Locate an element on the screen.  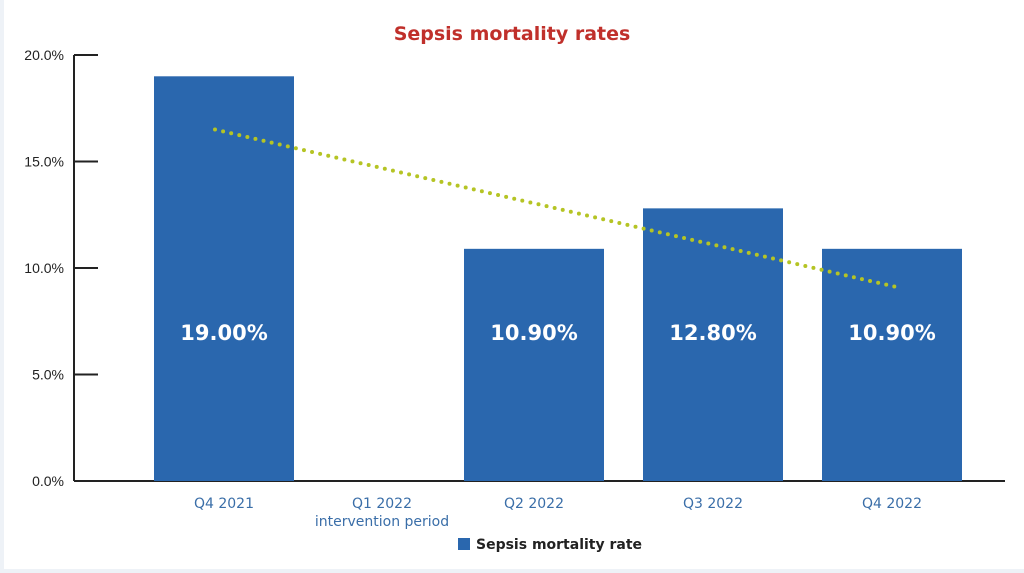
y-tick-label: 10.0% is located at coordinates (44, 268).